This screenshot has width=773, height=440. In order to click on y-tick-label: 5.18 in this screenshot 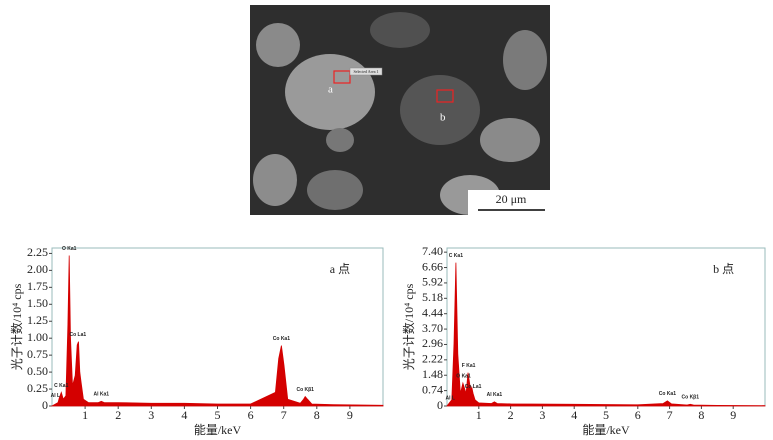, I will do `click(432, 297)`.